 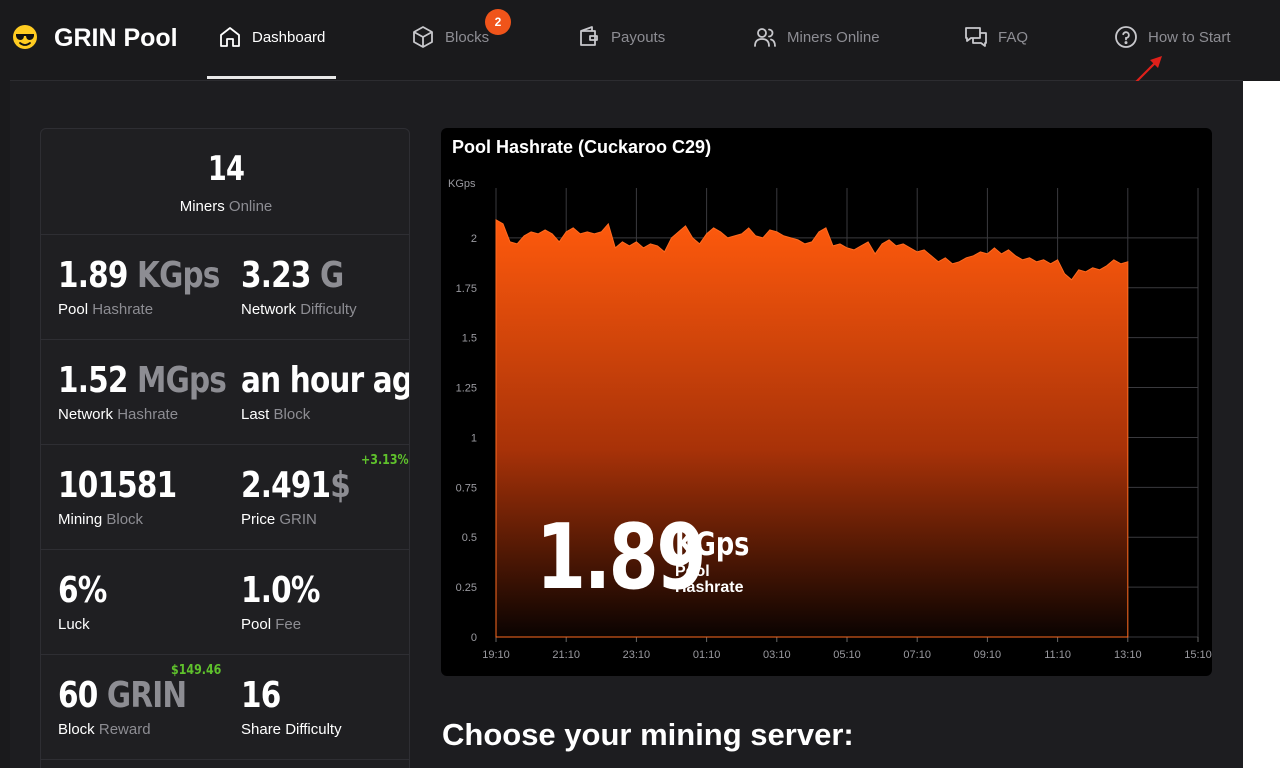 What do you see at coordinates (118, 414) in the screenshot?
I see `network-hashrate-label: Network Hashrate` at bounding box center [118, 414].